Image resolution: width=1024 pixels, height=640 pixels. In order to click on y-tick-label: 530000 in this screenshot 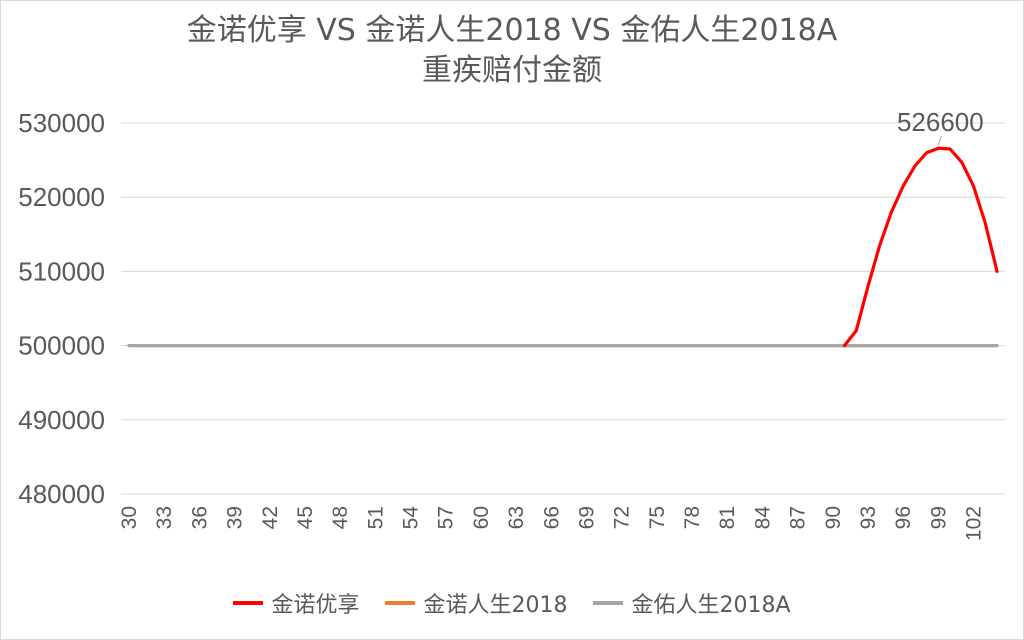, I will do `click(61, 123)`.